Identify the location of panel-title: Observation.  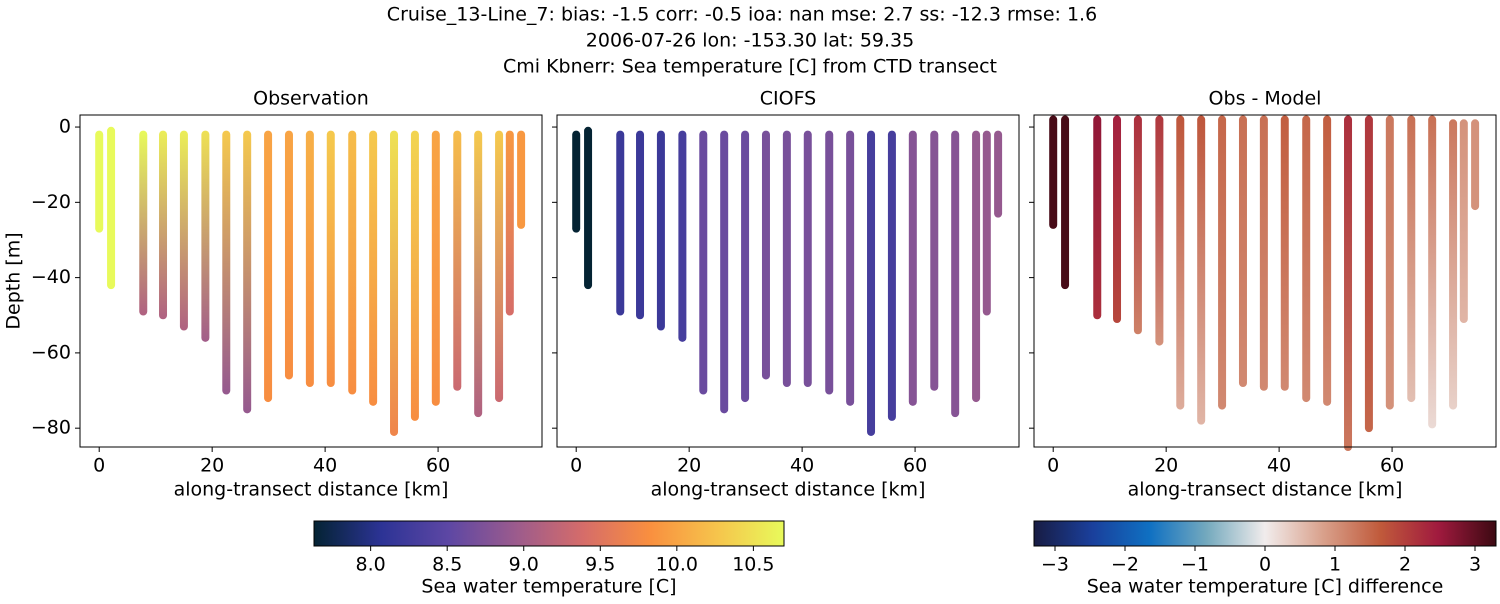
(311, 99).